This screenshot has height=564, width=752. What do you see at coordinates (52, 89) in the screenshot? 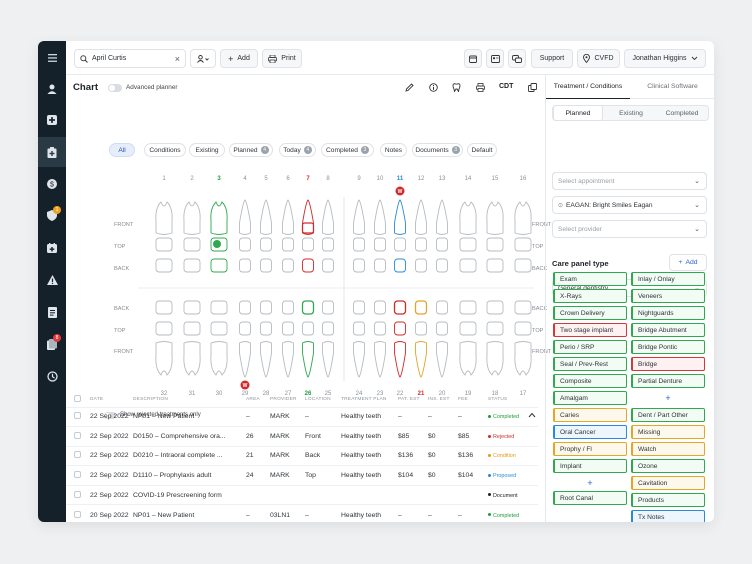
I see `patient-icon` at bounding box center [52, 89].